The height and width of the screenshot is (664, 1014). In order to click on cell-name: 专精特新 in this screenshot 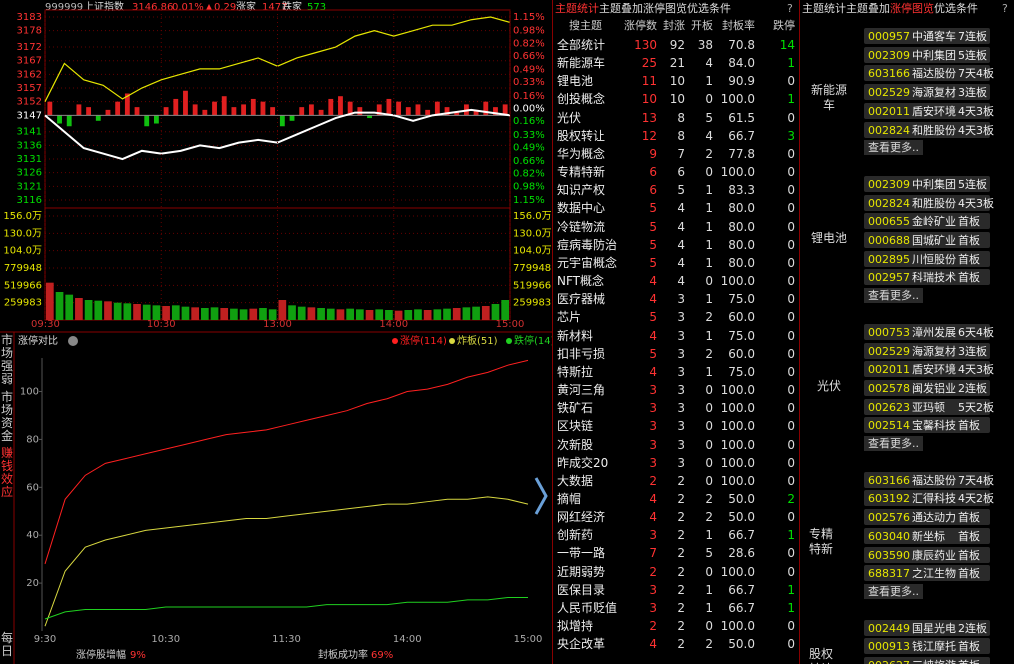, I will do `click(581, 172)`.